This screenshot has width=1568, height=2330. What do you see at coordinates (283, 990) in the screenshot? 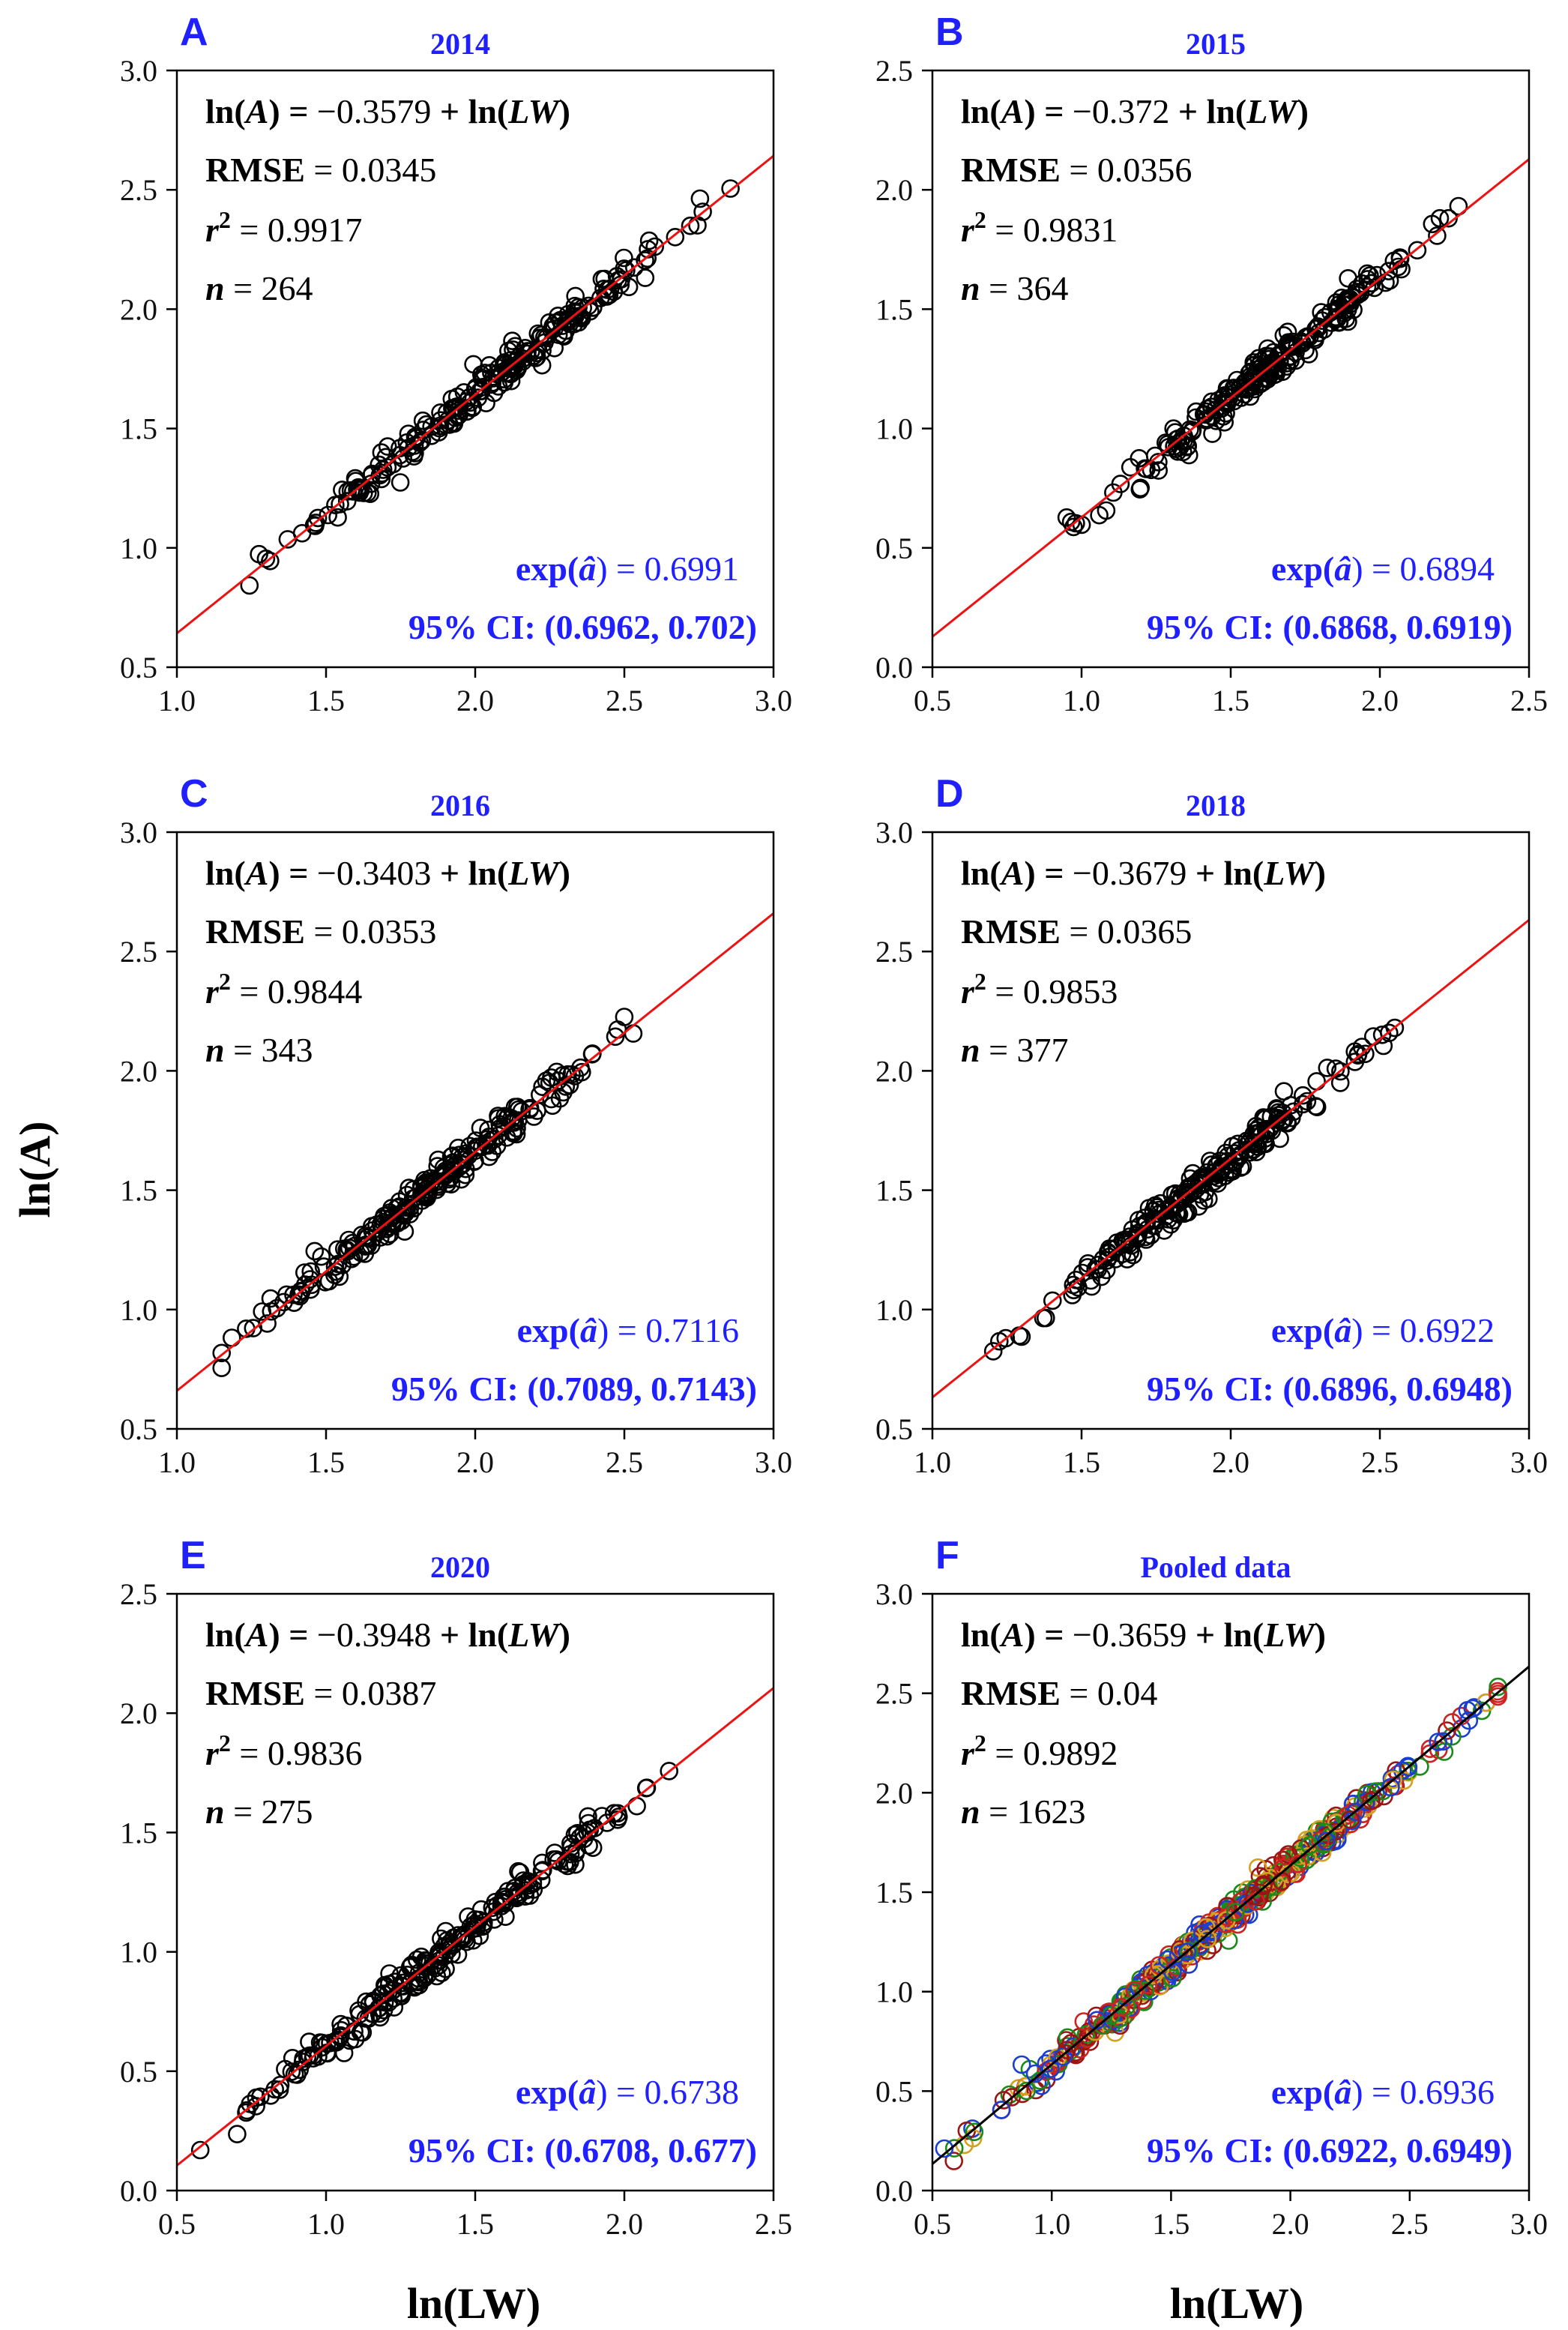
I see `r-squared-text: r2 = 0.9844` at bounding box center [283, 990].